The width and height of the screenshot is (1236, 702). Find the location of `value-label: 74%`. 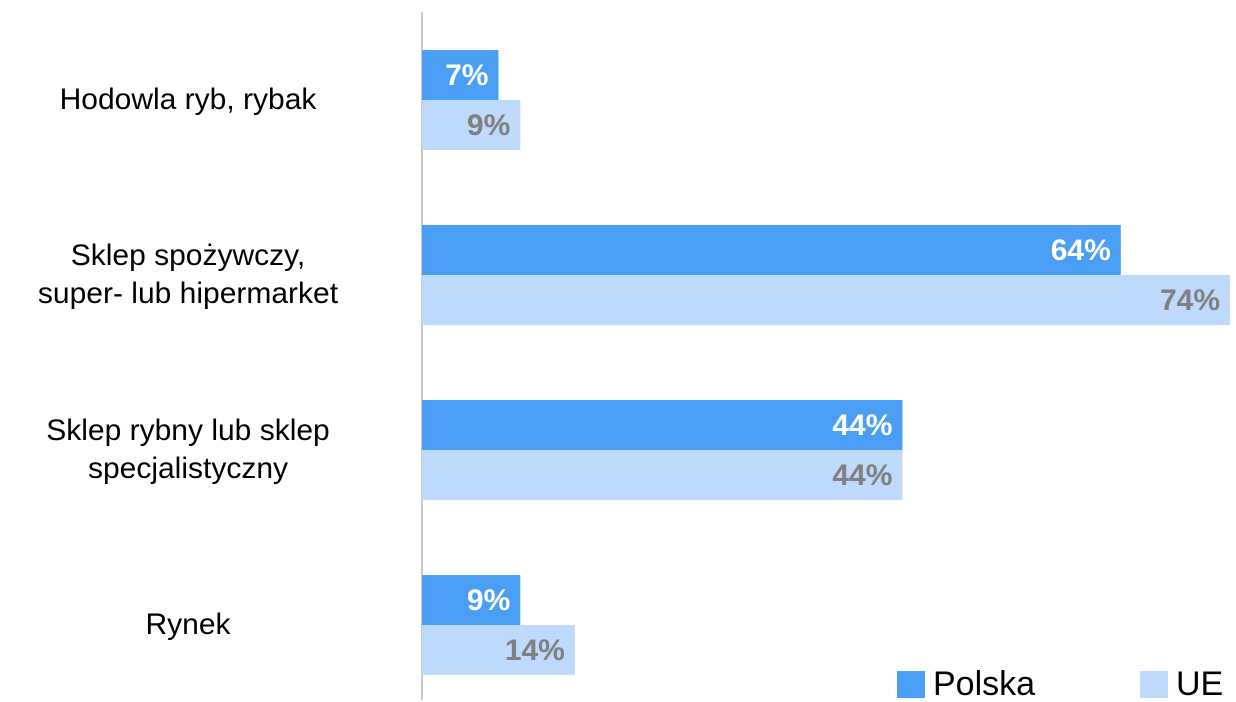

value-label: 74% is located at coordinates (1190, 300).